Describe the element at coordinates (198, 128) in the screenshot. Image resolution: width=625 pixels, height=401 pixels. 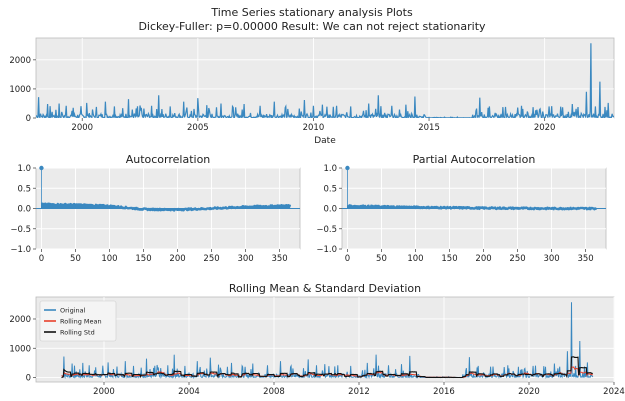
I see `x-tick-label: 2005` at that location.